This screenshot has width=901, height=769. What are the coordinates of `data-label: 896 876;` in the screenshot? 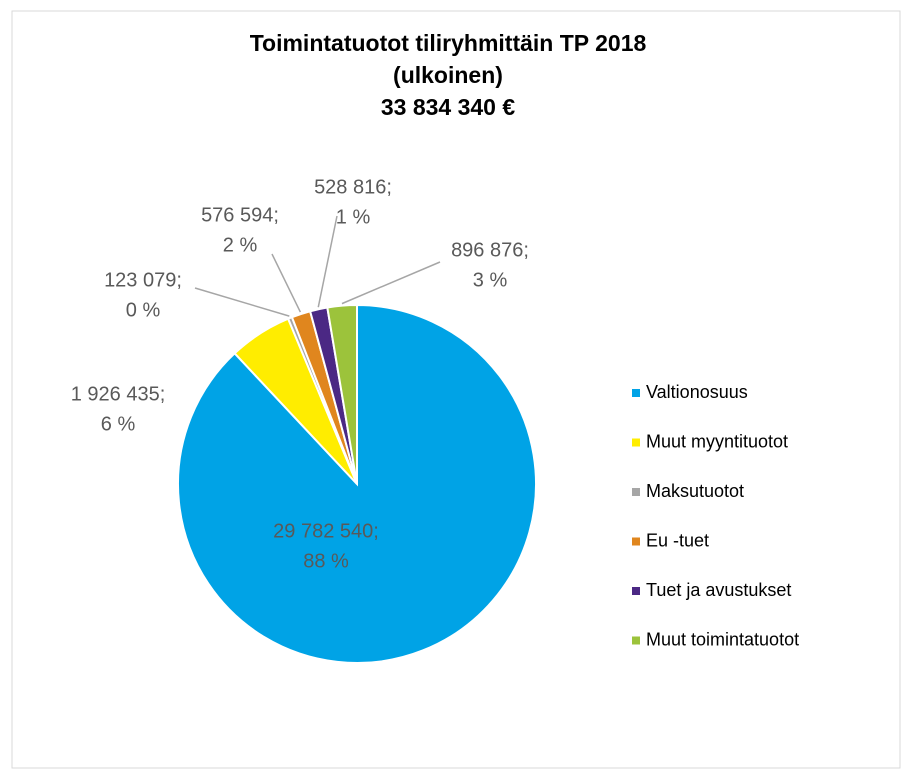 It's located at (490, 250).